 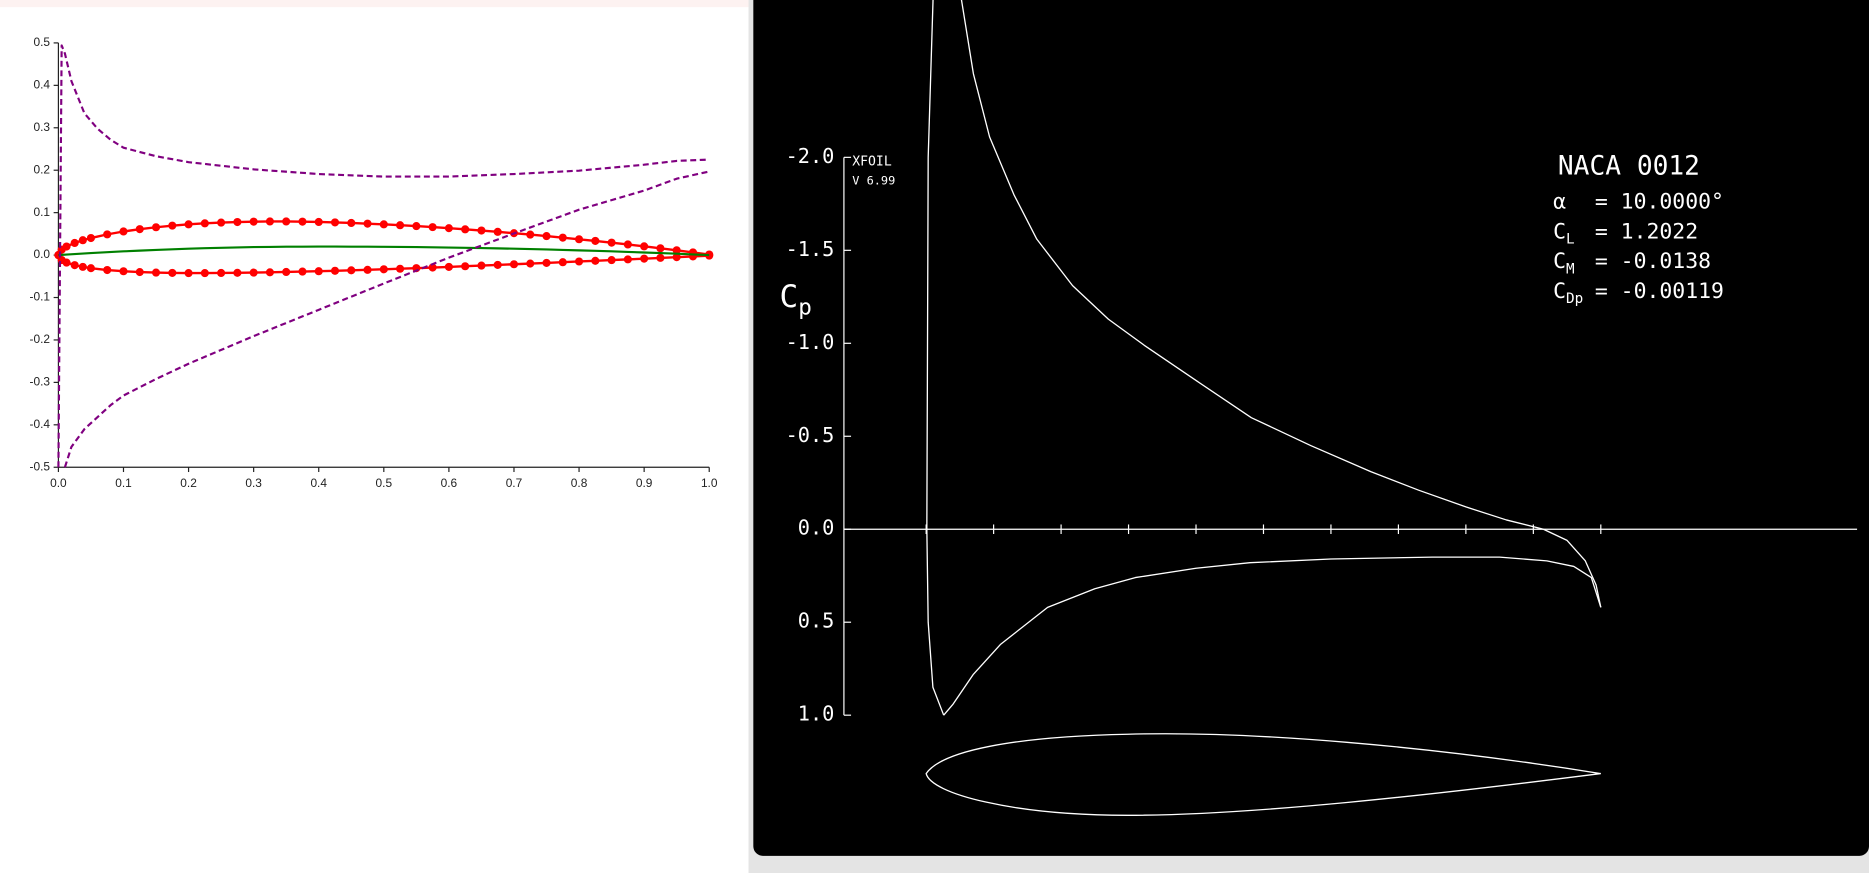 What do you see at coordinates (253, 483) in the screenshot?
I see `x-tick-label: 0.3` at bounding box center [253, 483].